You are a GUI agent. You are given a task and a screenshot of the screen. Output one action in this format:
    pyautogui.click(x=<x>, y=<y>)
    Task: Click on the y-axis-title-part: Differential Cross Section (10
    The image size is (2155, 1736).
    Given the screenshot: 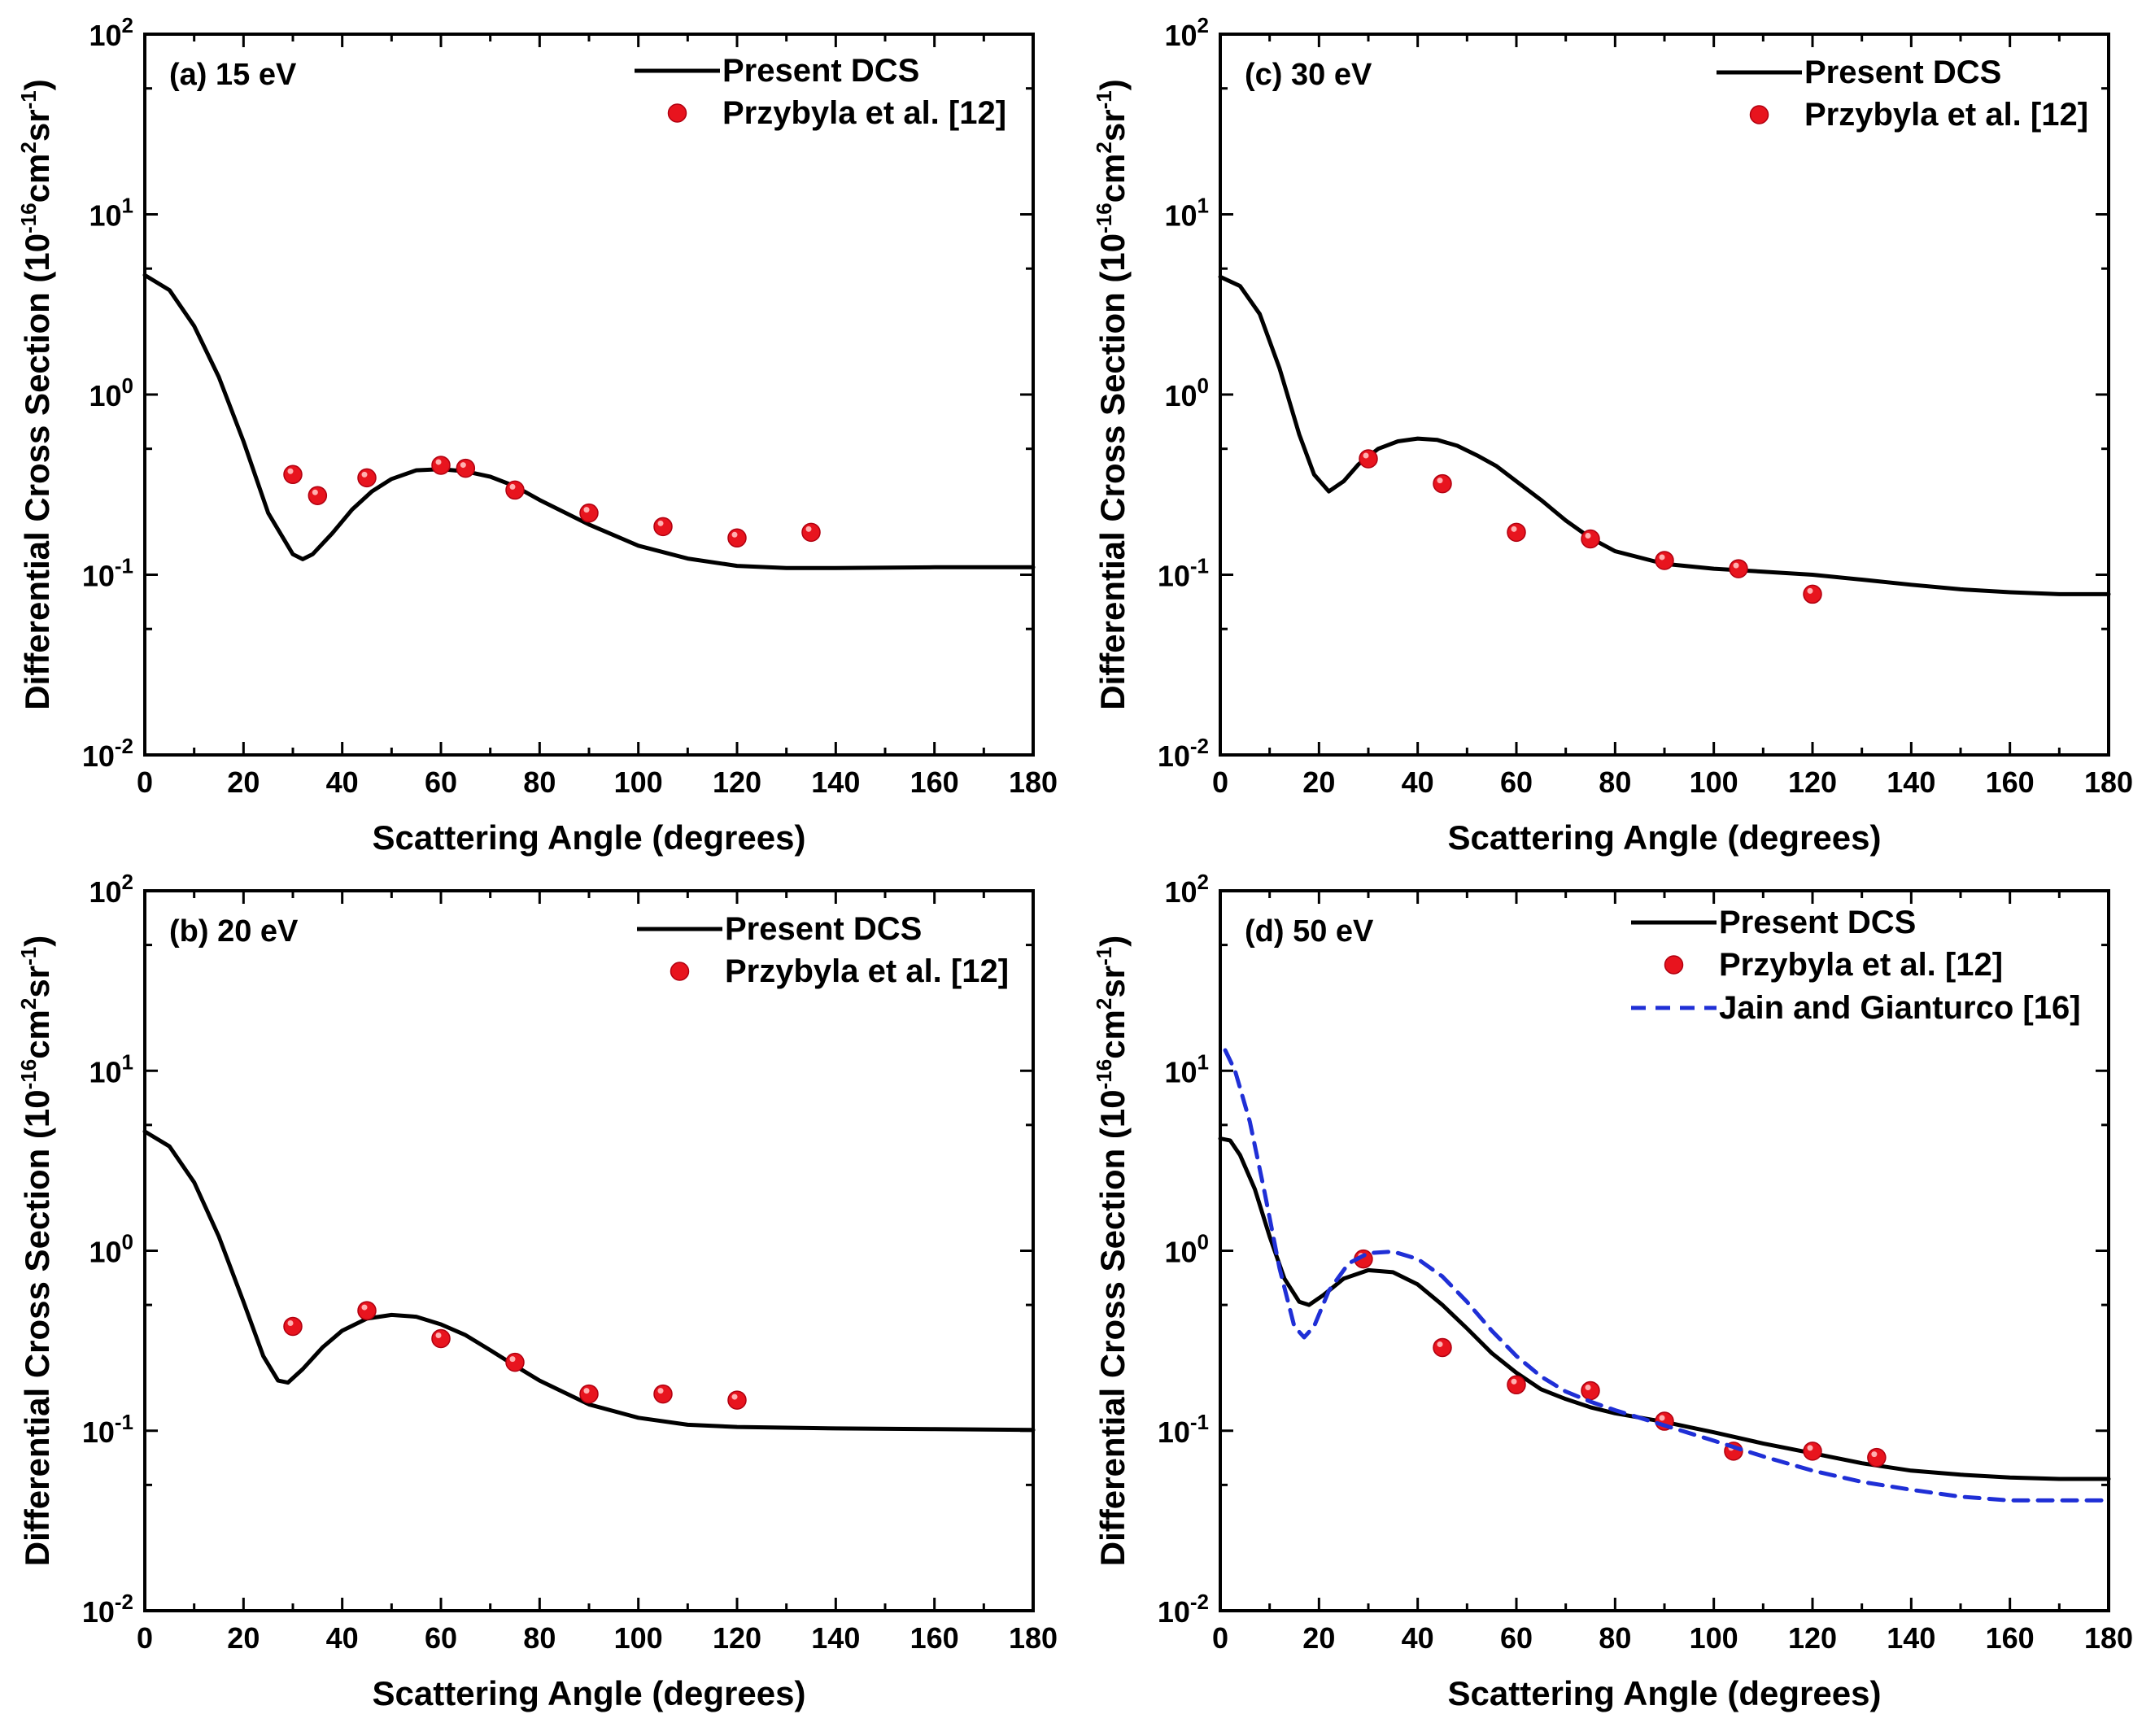 What is the action you would take?
    pyautogui.click(x=1112, y=471)
    